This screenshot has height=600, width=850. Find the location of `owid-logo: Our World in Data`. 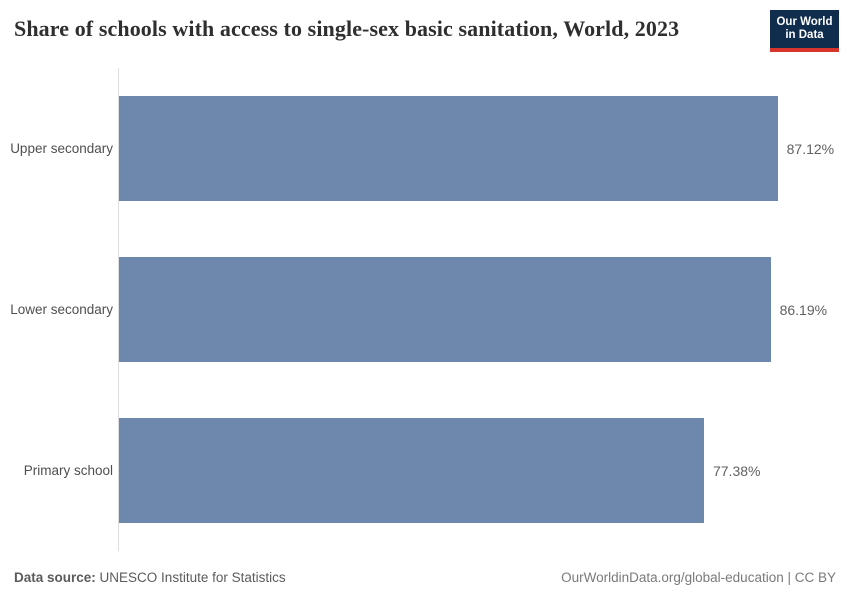

owid-logo: Our World in Data is located at coordinates (804, 31).